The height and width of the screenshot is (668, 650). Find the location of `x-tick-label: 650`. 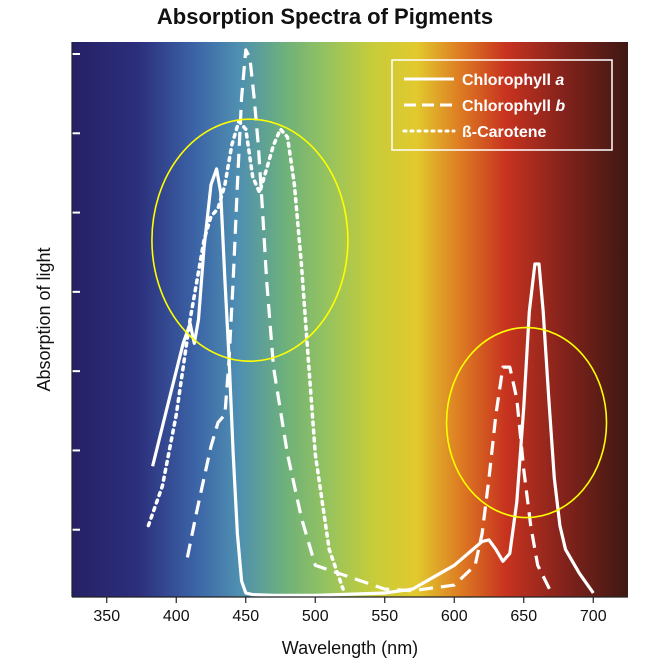

x-tick-label: 650 is located at coordinates (523, 616).